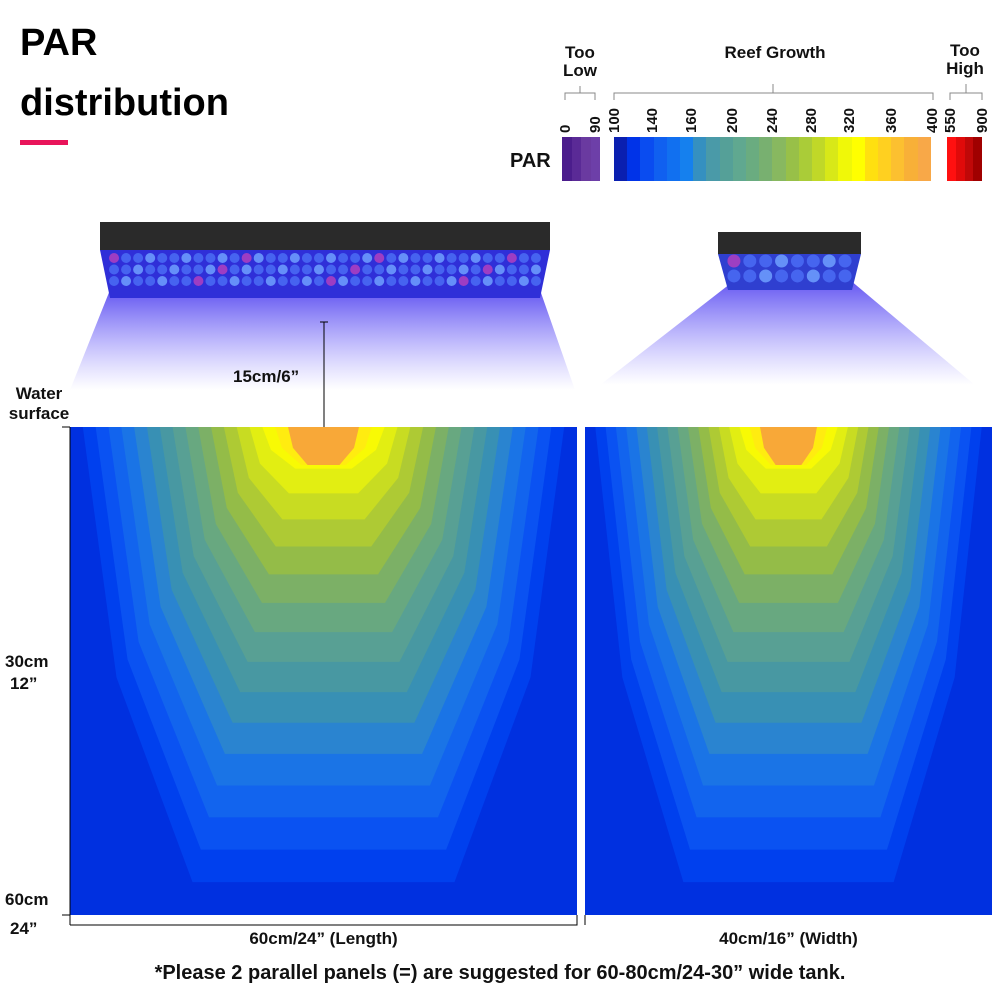 The width and height of the screenshot is (1000, 1000). I want to click on led-panel-small, so click(789, 261).